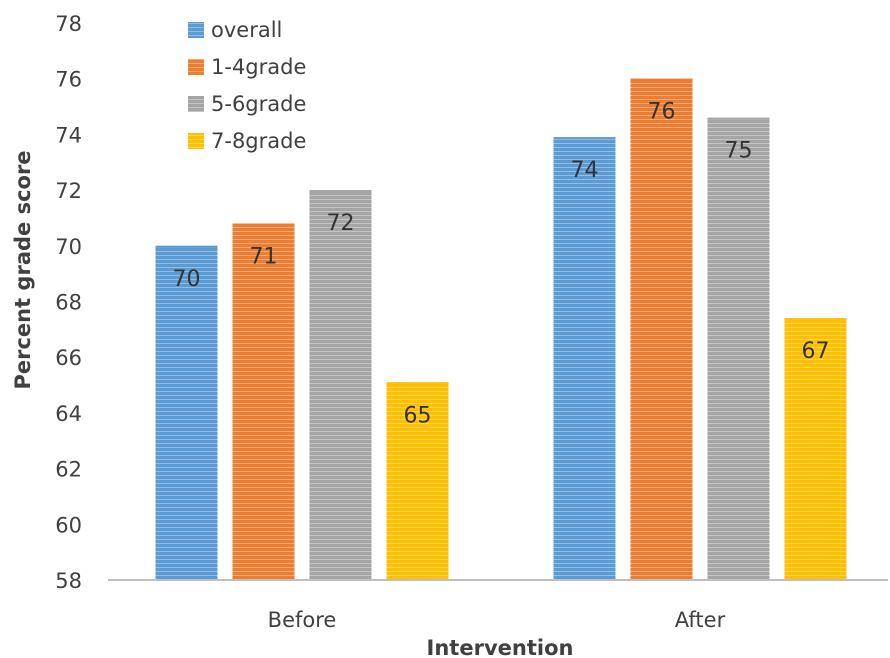 The height and width of the screenshot is (658, 890). Describe the element at coordinates (497, 620) in the screenshot. I see `category-labels: Before After` at that location.